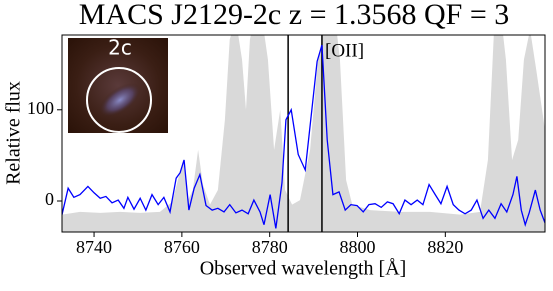 This screenshot has height=291, width=553. What do you see at coordinates (120, 48) in the screenshot?
I see `inset-label: 2c` at bounding box center [120, 48].